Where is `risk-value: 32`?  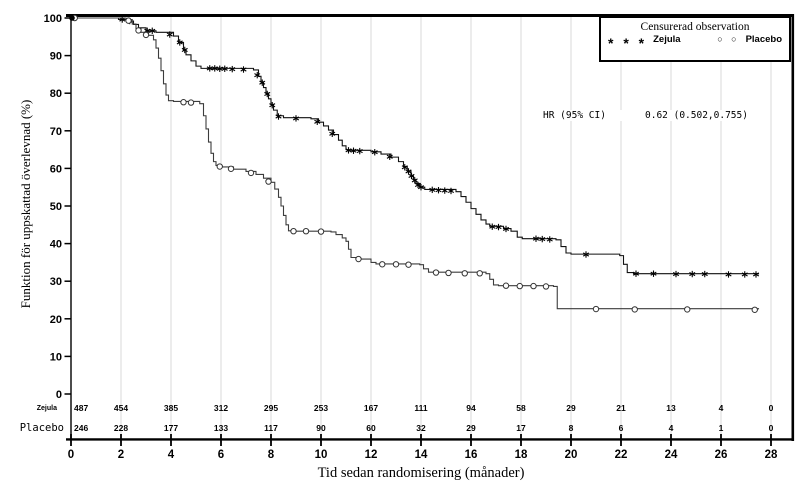
risk-value: 32 is located at coordinates (421, 428).